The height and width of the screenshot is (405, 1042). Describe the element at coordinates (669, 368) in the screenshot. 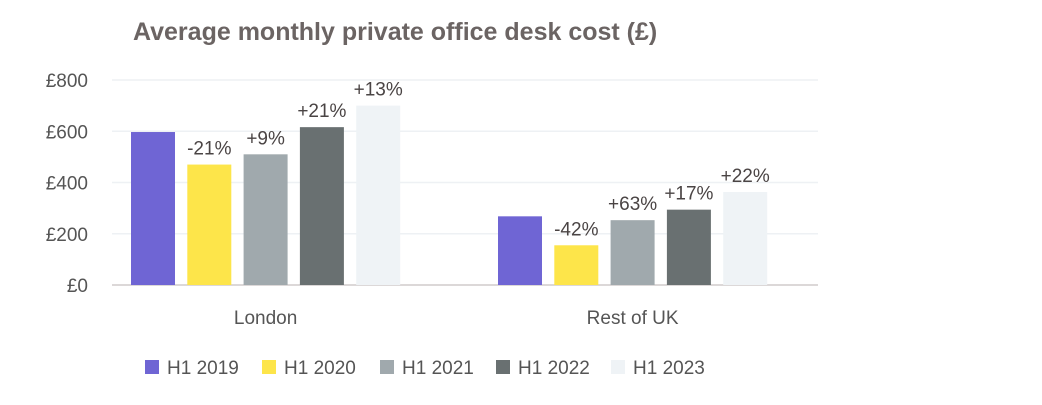

I see `legend-label: H1 2023` at that location.